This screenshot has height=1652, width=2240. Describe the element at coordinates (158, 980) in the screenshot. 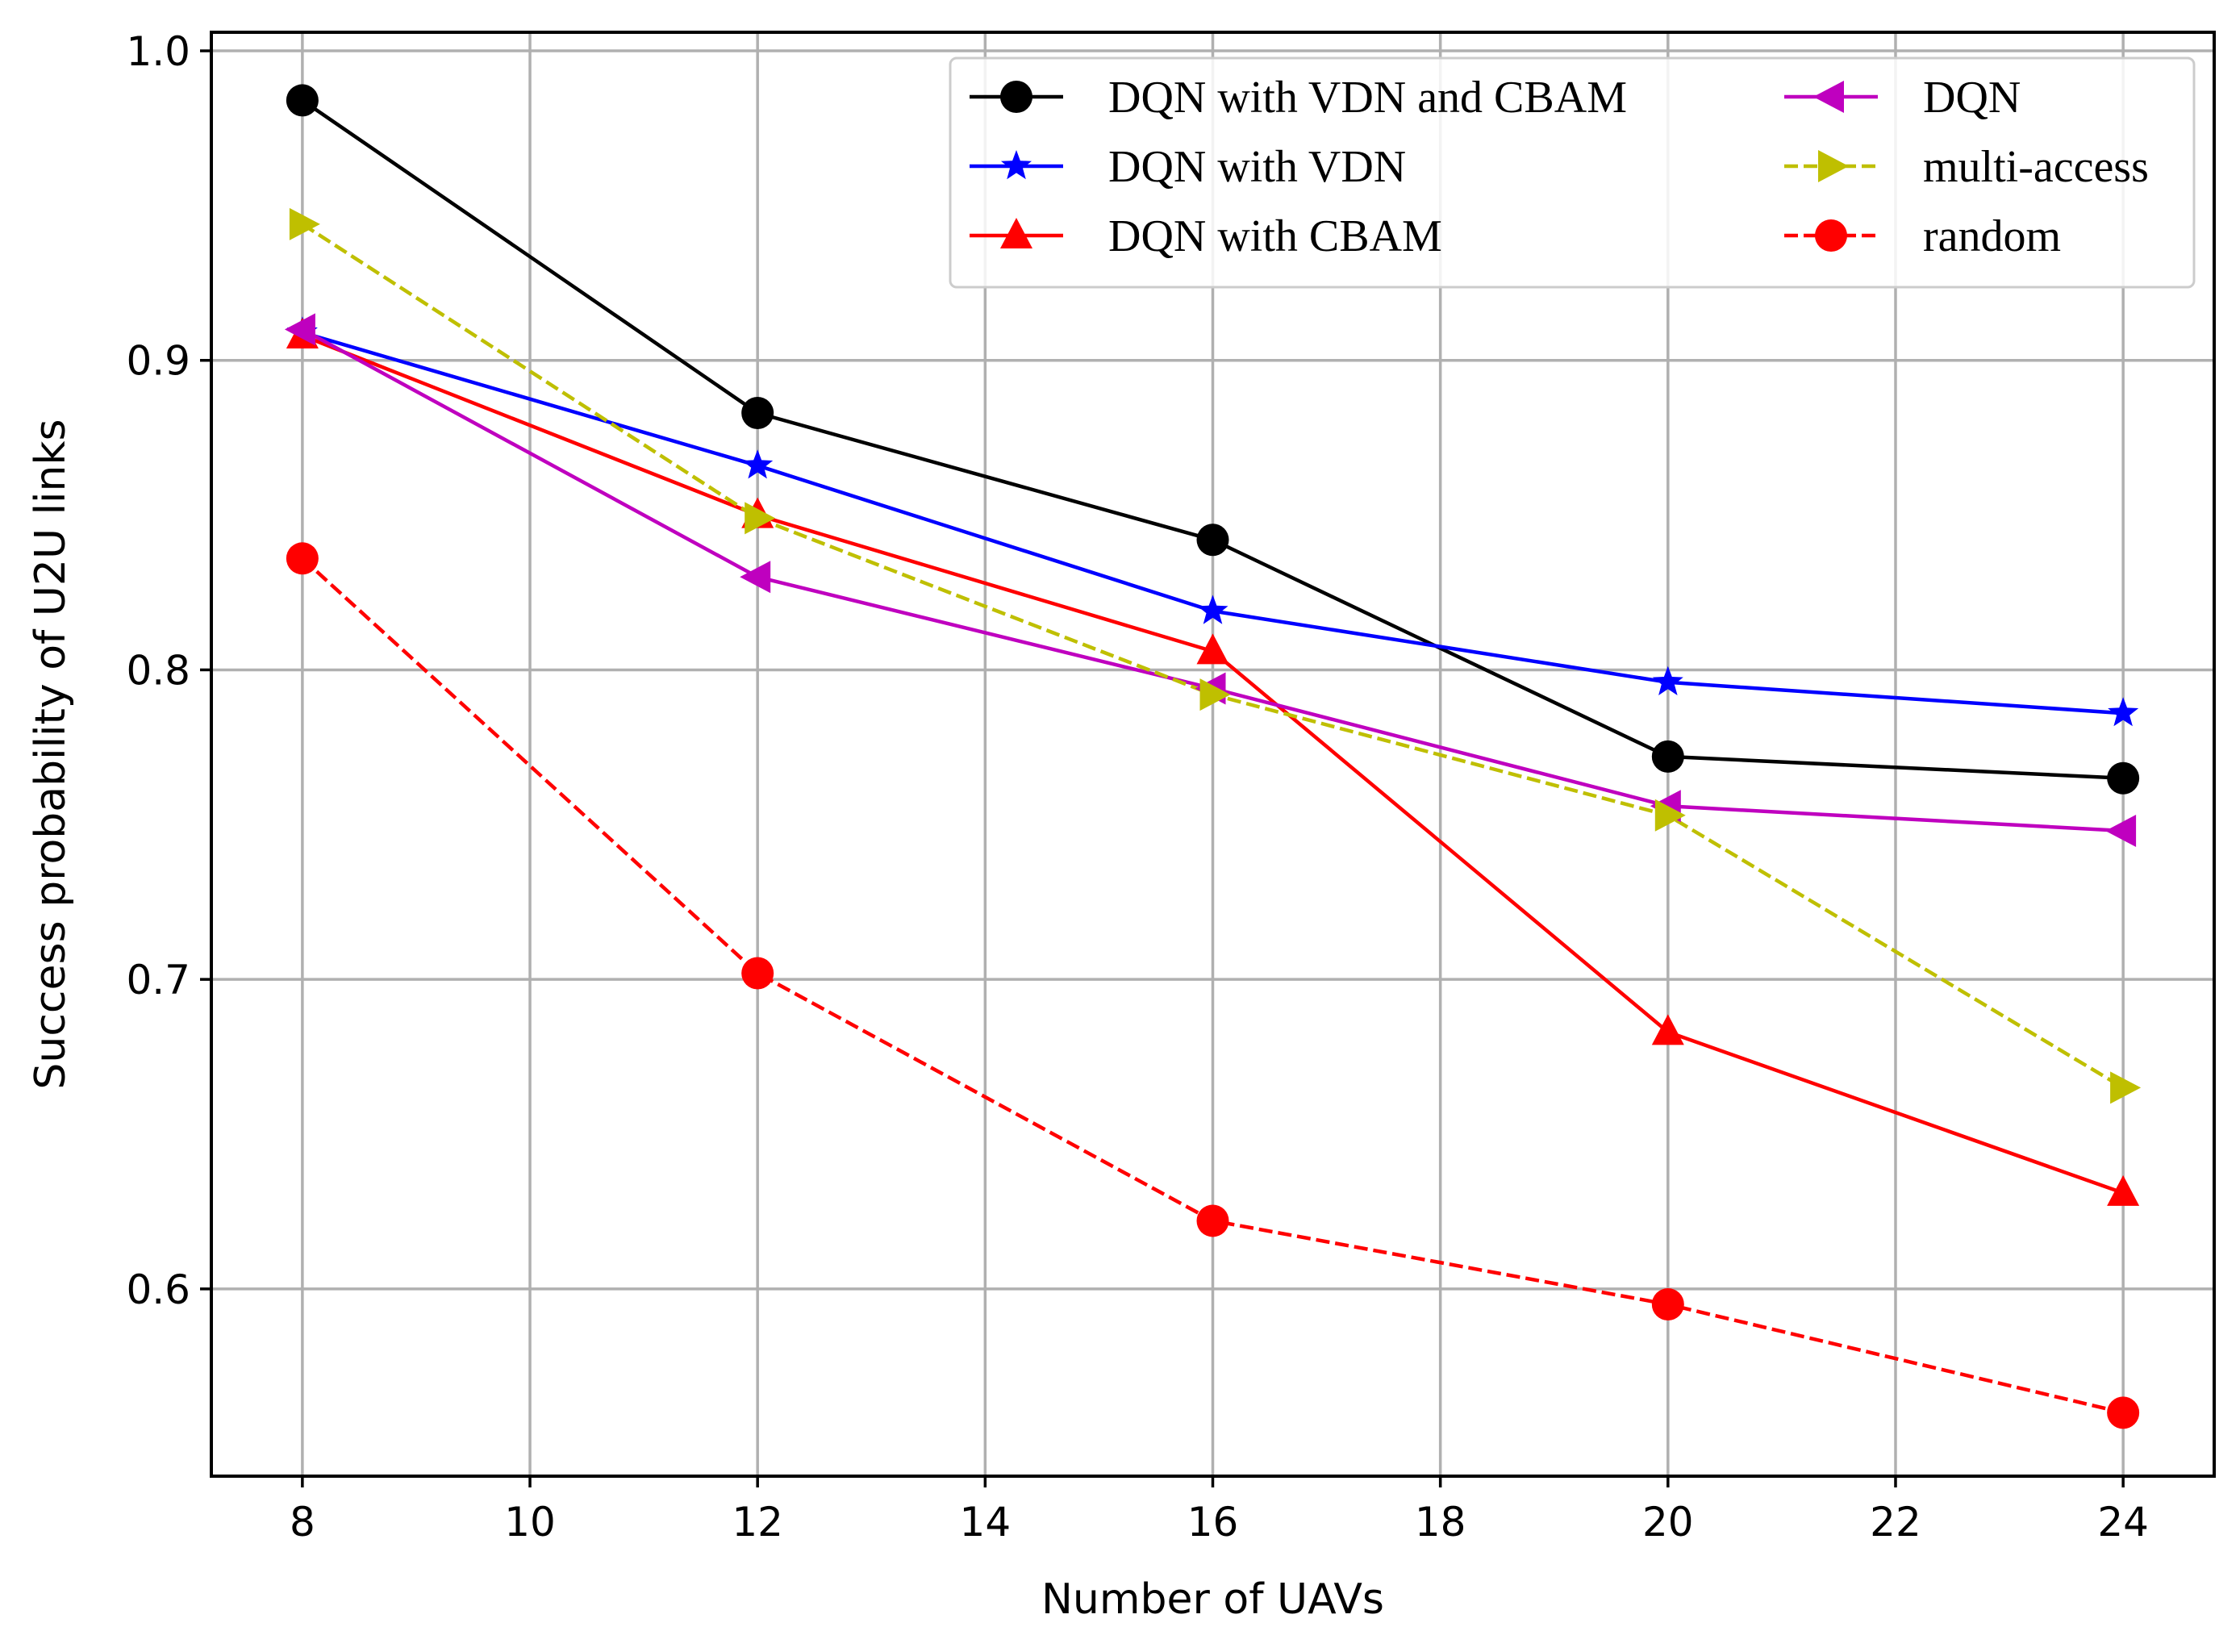

I see `y-tick-label: 0.7` at that location.